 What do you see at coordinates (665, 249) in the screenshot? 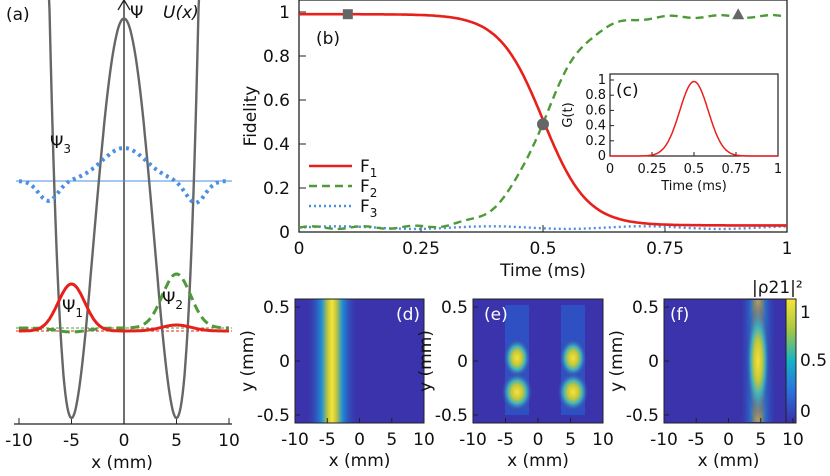
I see `panel-b-xtick-label: 0.75` at bounding box center [665, 249].